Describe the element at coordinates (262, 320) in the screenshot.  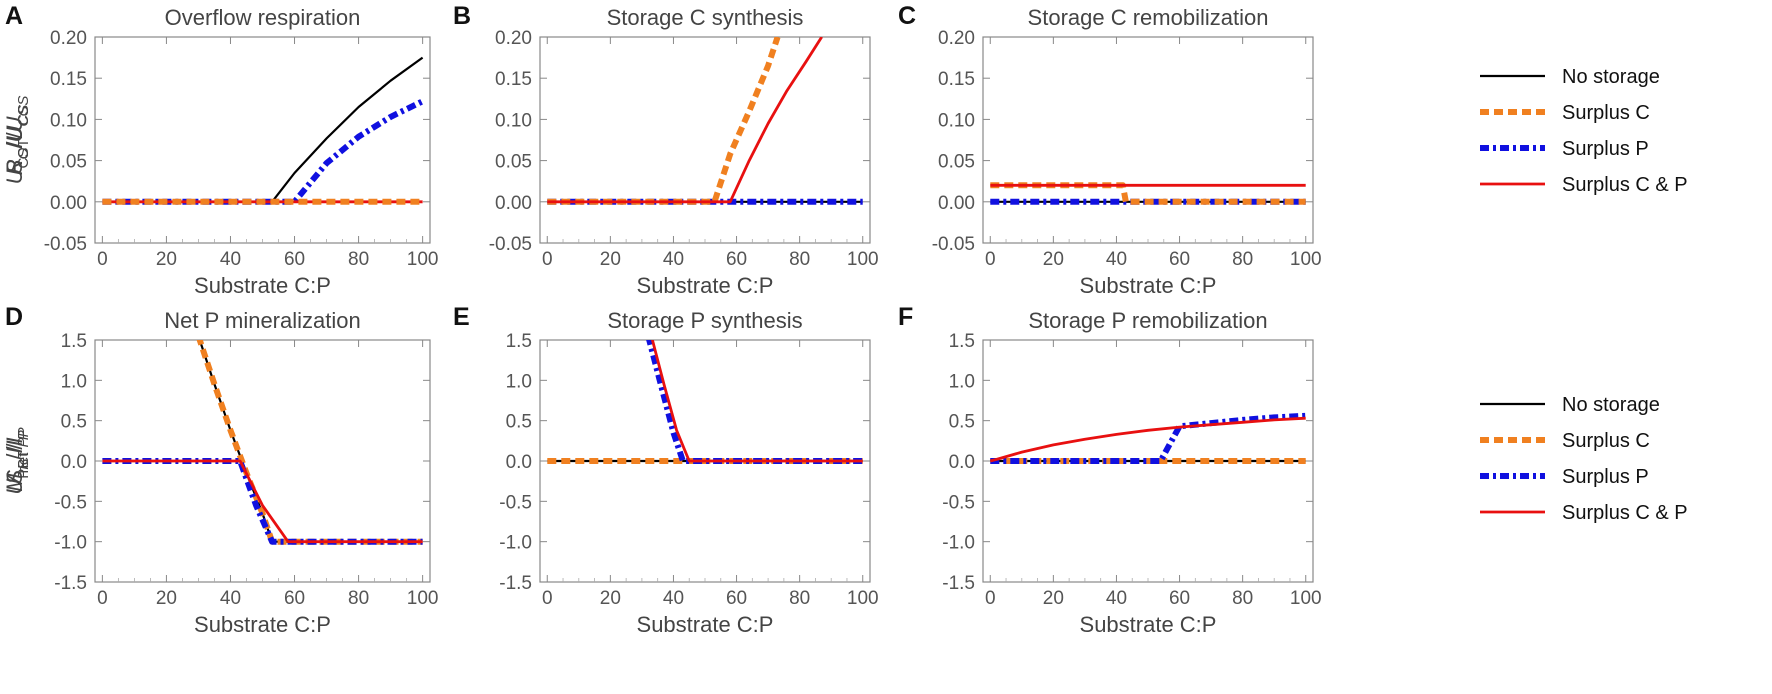
I see `panel-title: Net P mineralization` at that location.